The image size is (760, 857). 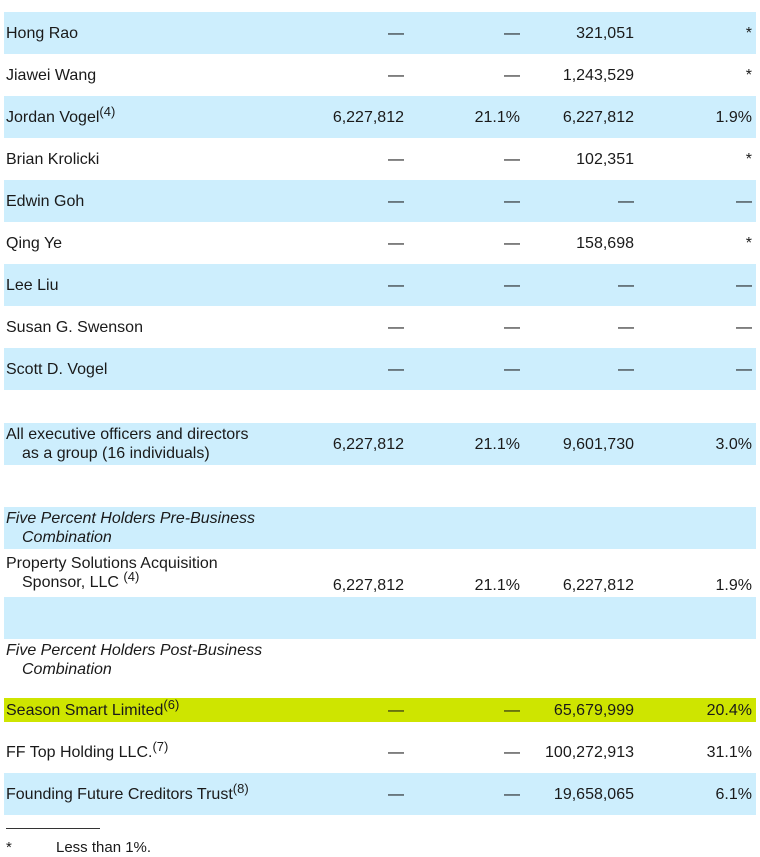 I want to click on footnote-divider, so click(x=53, y=828).